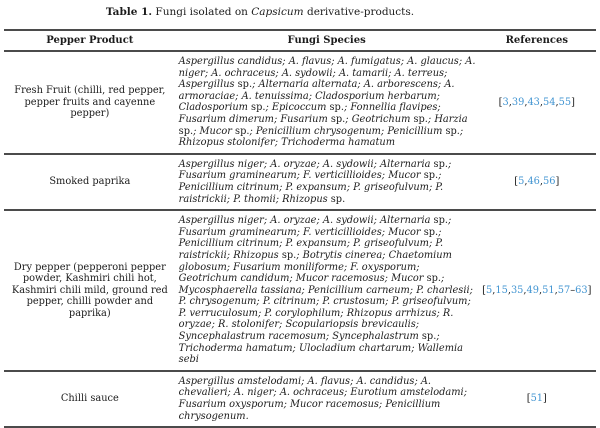  I want to click on header-row: Pepper Product Fungi Species References, so click(300, 41).